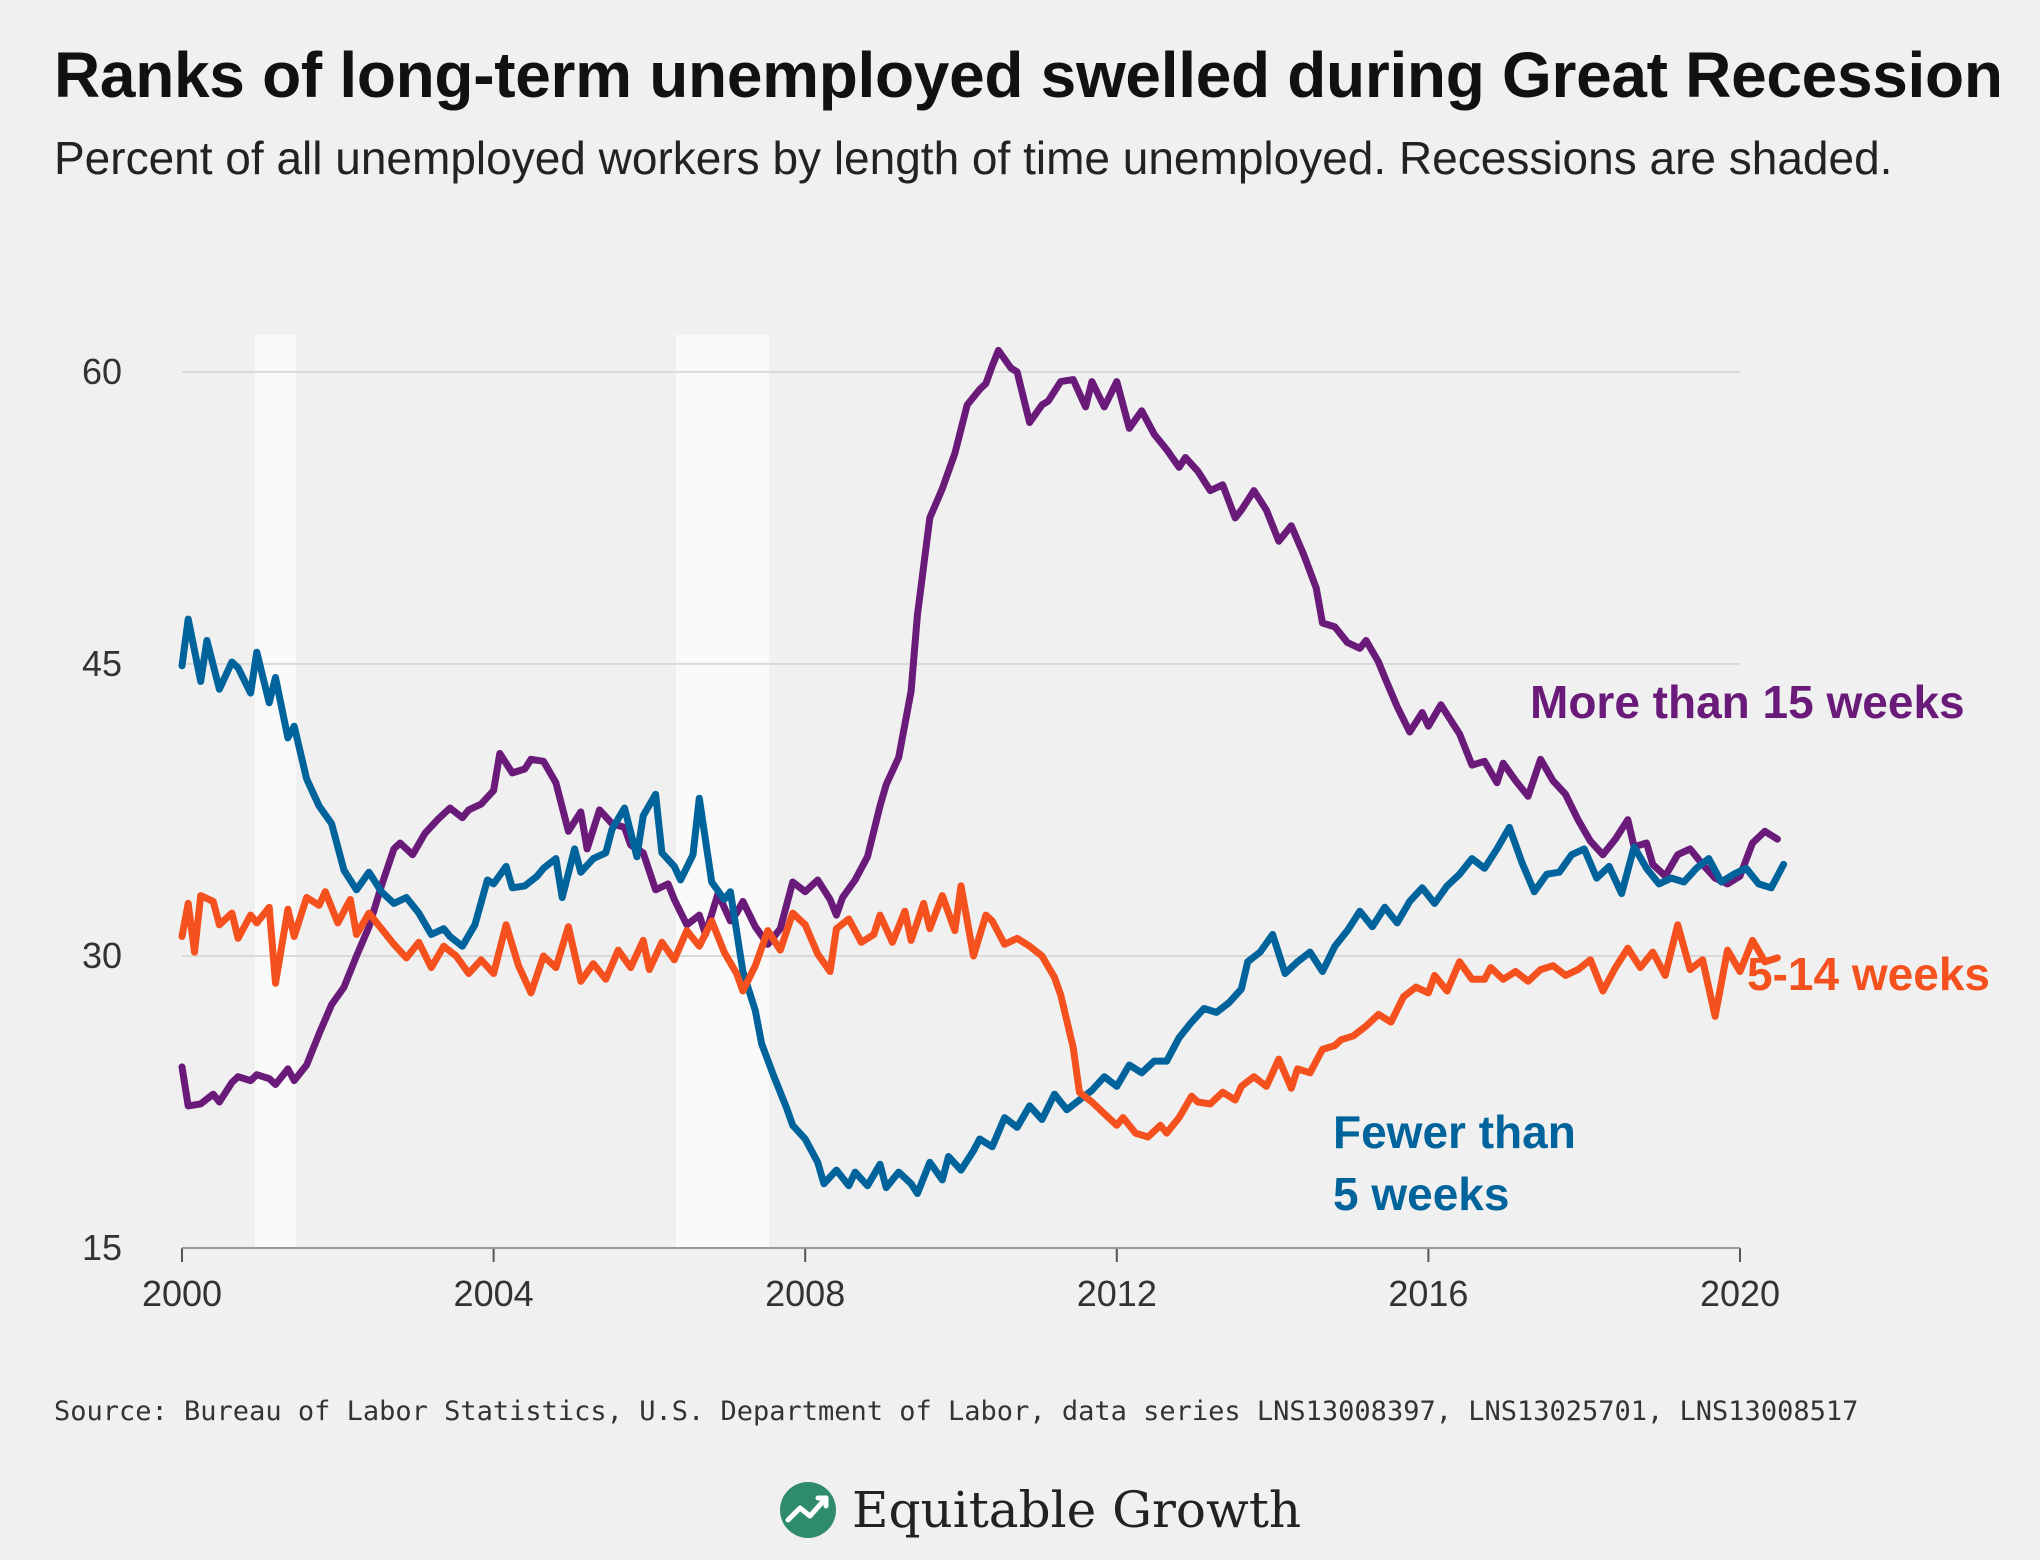  I want to click on x-tick-label: 2000, so click(182, 1293).